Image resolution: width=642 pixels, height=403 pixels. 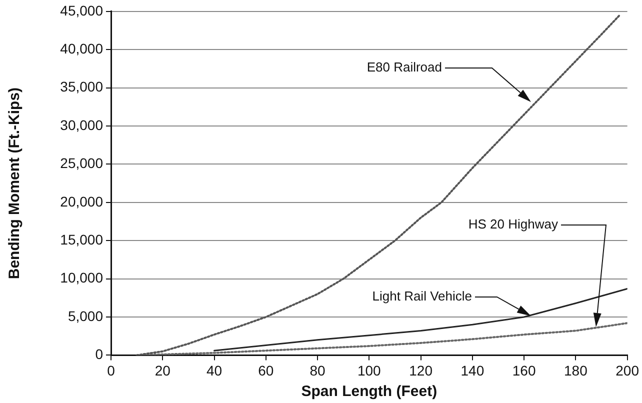 I want to click on y-tick-label: 0, so click(x=99, y=354).